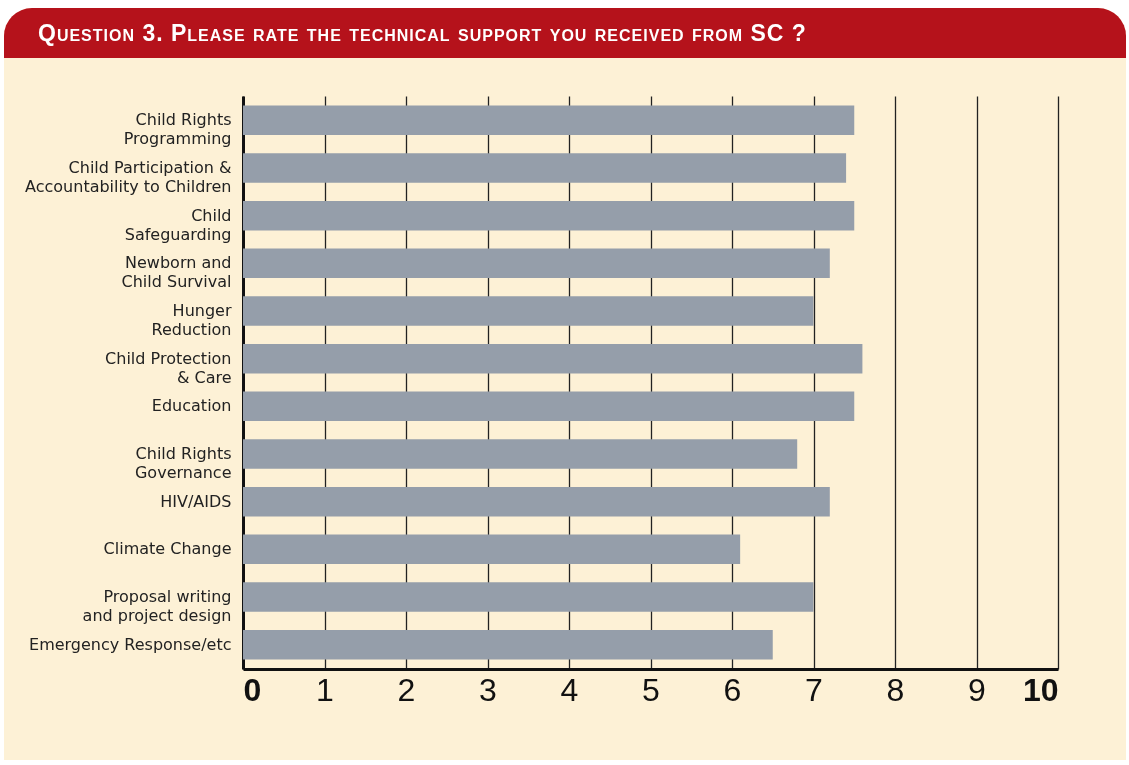  I want to click on x-tick-label: 7, so click(814, 689).